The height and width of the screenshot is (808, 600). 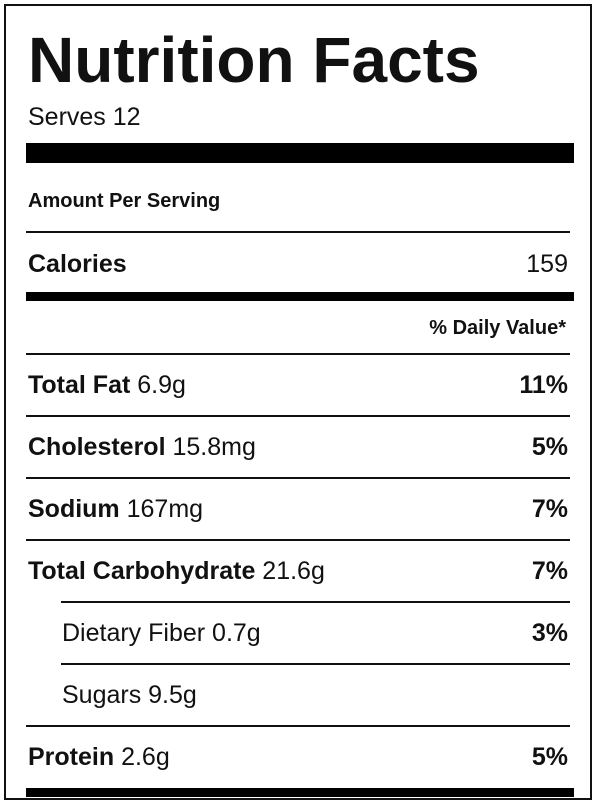 I want to click on nutrient-row-total-carbohydrate: Total Carbohydrate 21.6g 7%, so click(x=298, y=571).